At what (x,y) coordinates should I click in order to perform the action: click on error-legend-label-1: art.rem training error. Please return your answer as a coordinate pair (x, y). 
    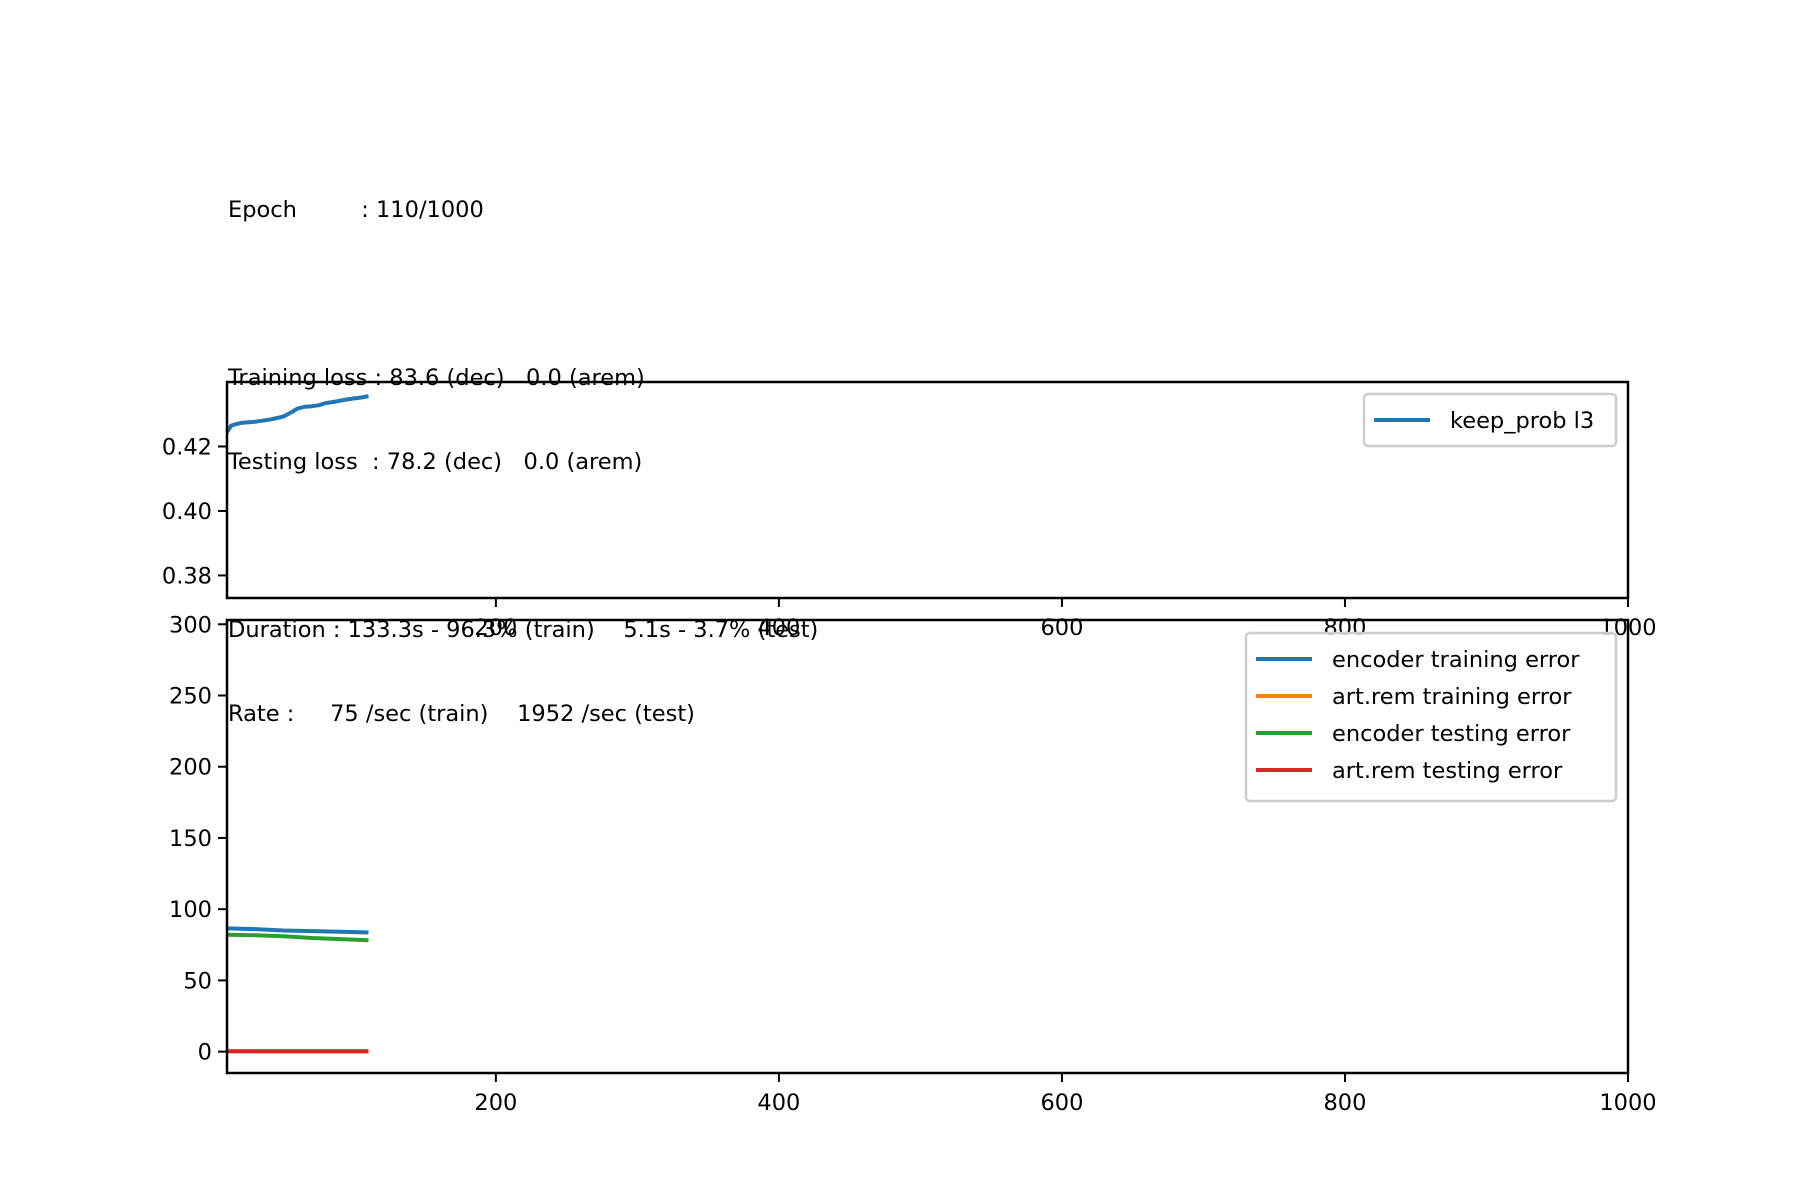
    Looking at the image, I should click on (1452, 697).